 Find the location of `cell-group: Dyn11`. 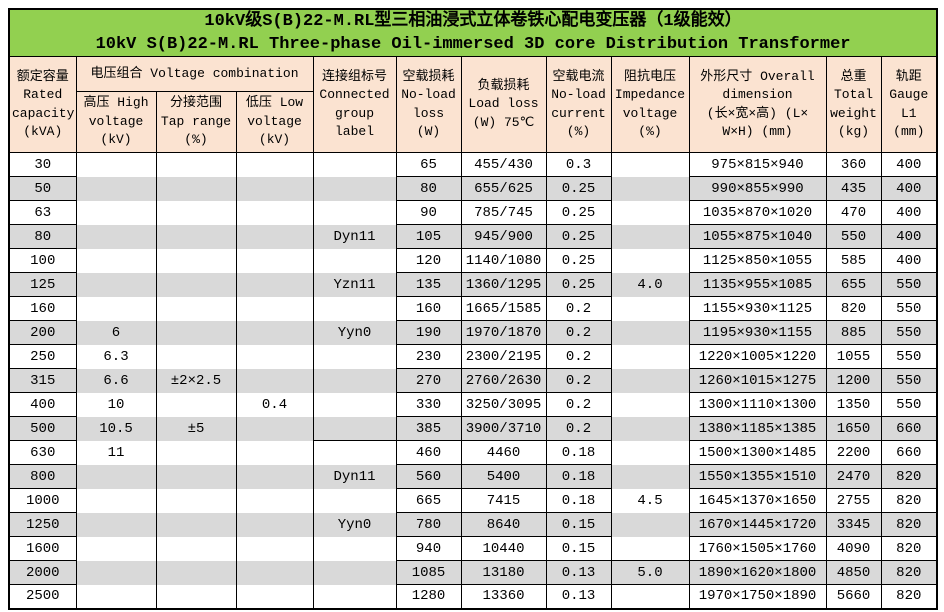

cell-group: Dyn11 is located at coordinates (354, 476).